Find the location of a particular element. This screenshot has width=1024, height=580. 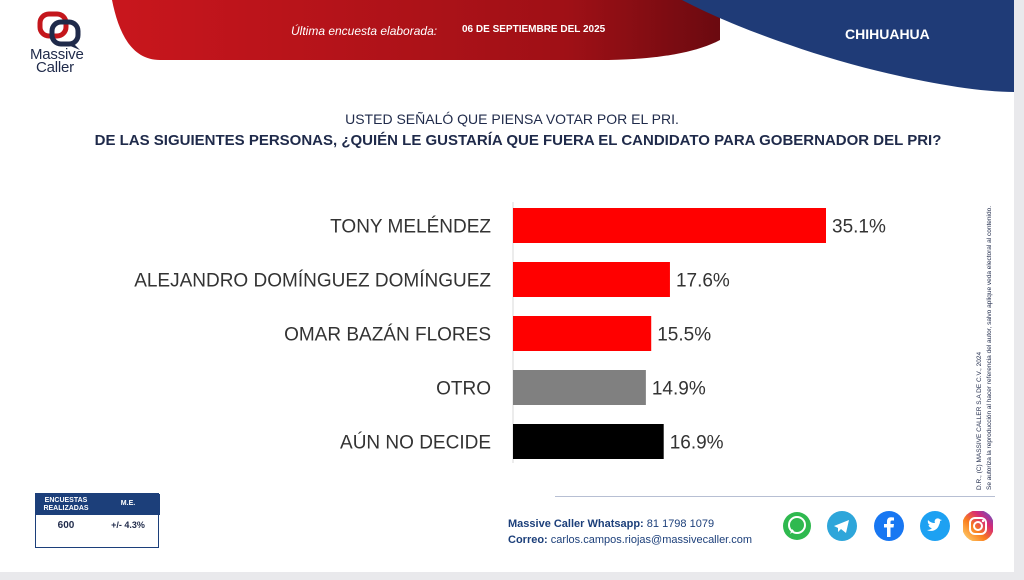

value-label-3: 14.9% is located at coordinates (679, 389).